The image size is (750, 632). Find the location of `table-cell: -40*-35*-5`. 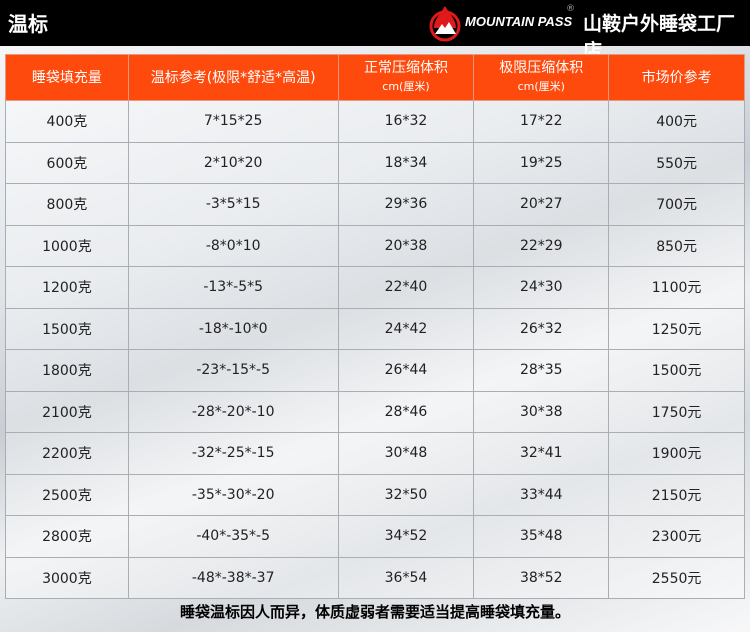

table-cell: -40*-35*-5 is located at coordinates (233, 536).